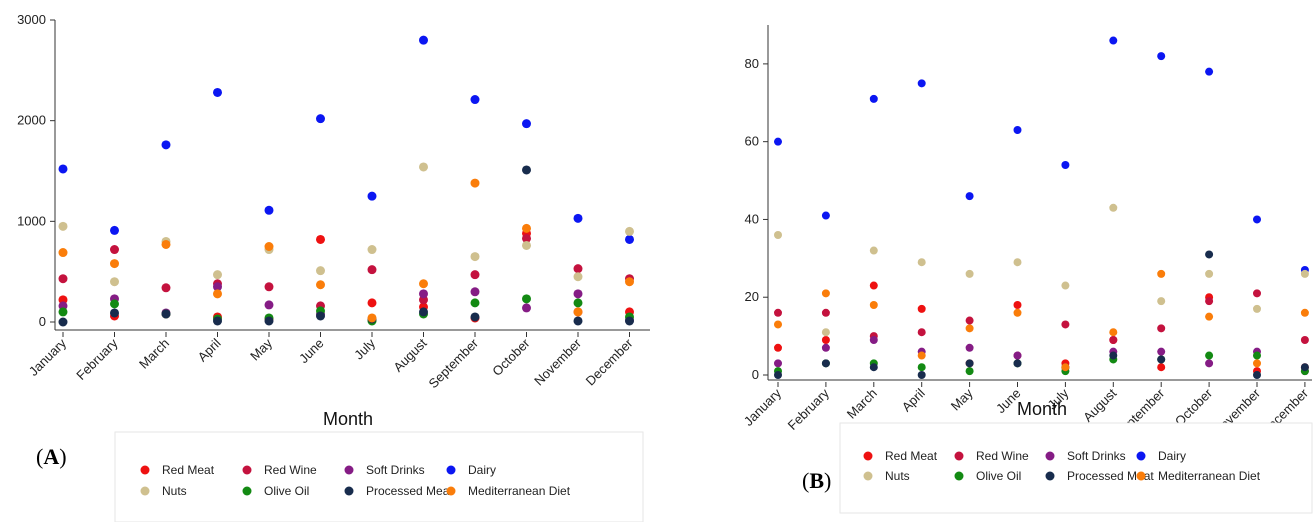 The width and height of the screenshot is (1315, 522). I want to click on x-tick-label: August, so click(409, 354).